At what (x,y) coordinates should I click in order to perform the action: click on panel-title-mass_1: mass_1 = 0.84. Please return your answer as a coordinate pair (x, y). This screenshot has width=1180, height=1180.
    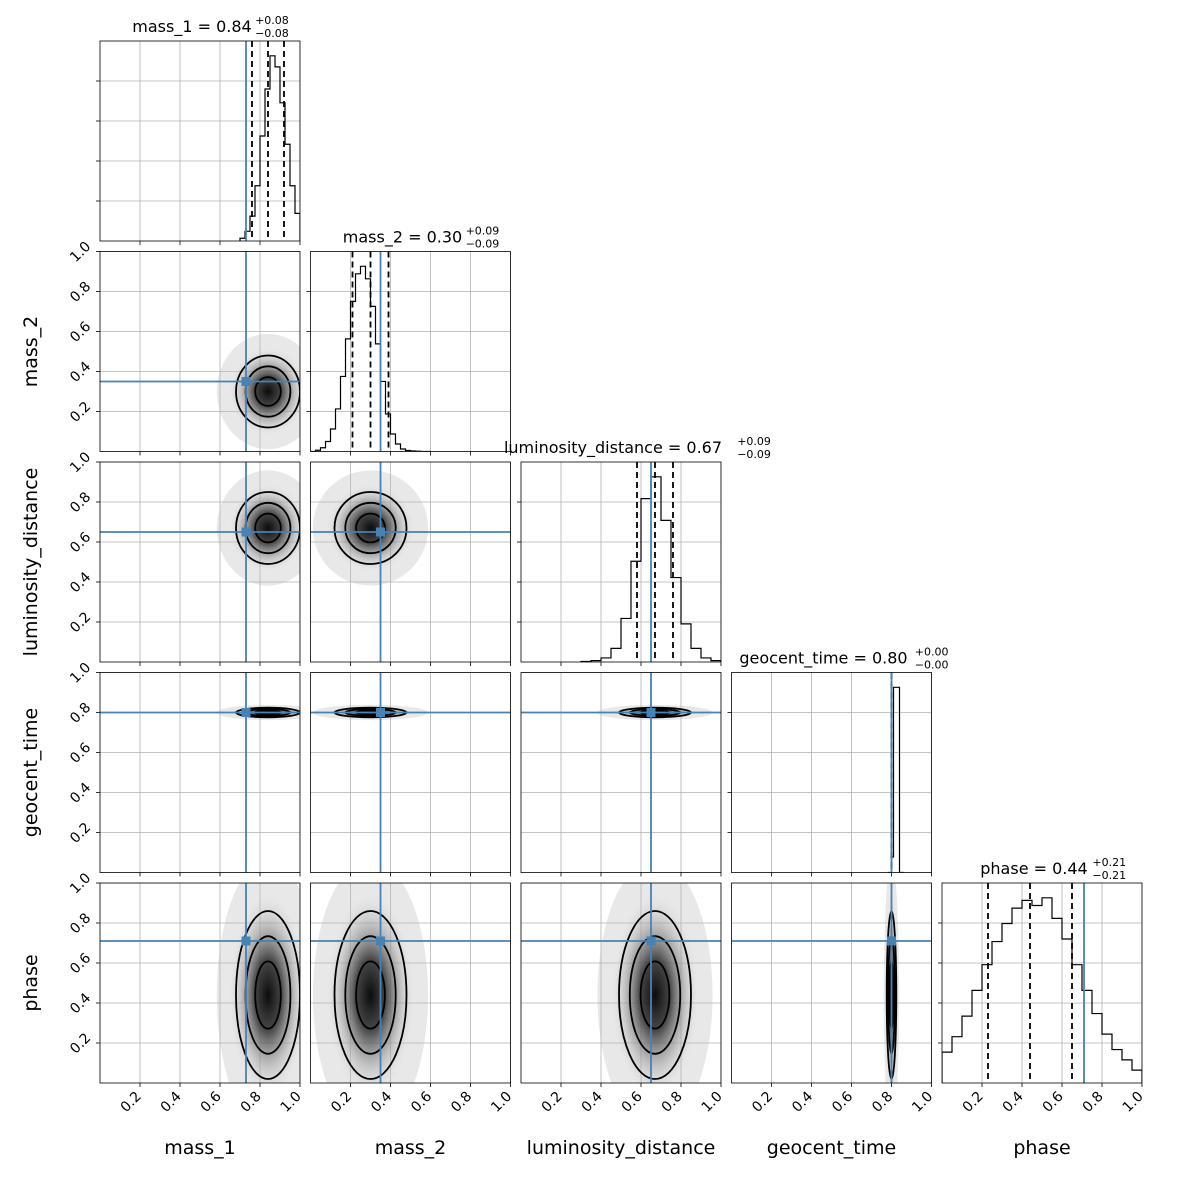
    Looking at the image, I should click on (191, 27).